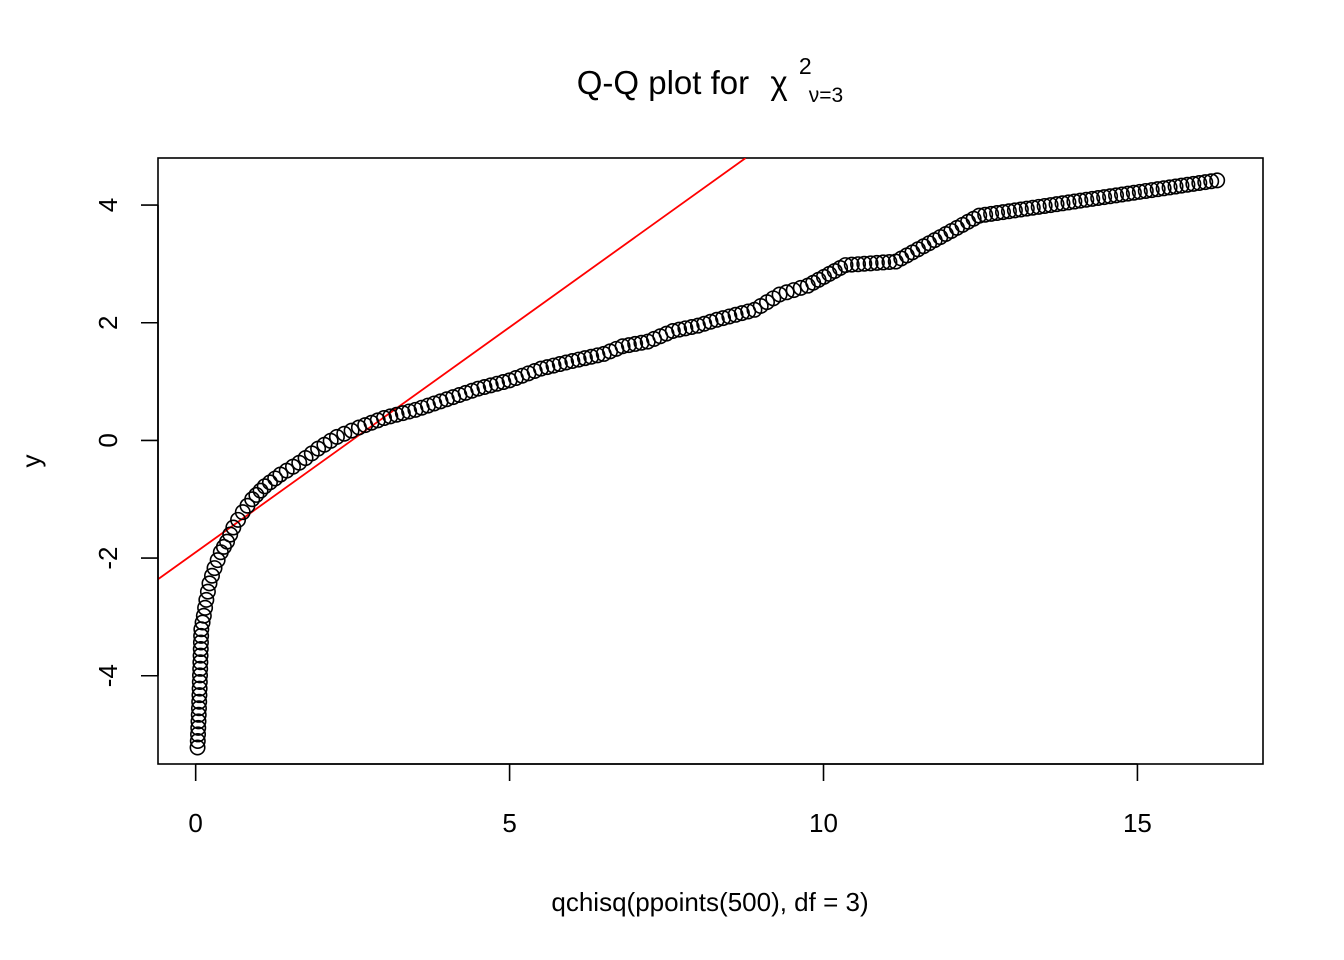  What do you see at coordinates (709, 902) in the screenshot?
I see `x-axis-label: qchisq(ppoints(500), df = 3)` at bounding box center [709, 902].